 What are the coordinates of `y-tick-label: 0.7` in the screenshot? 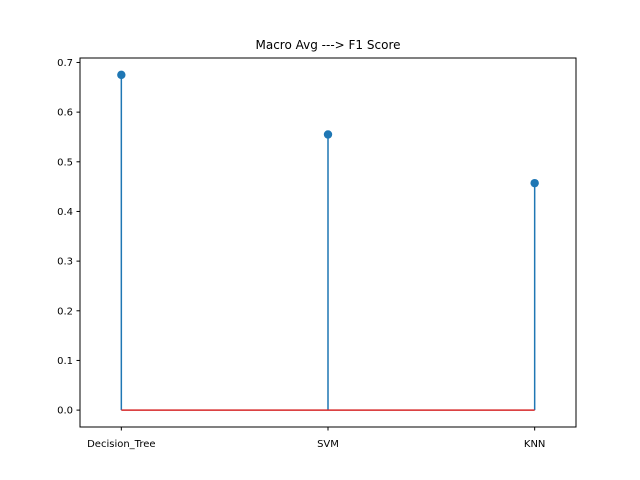 It's located at (65, 63).